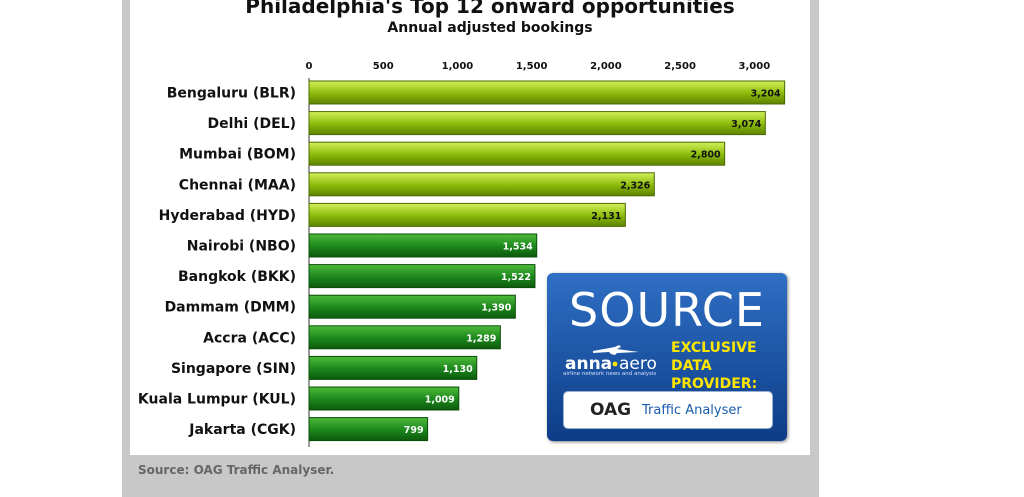 This screenshot has width=1024, height=497. Describe the element at coordinates (706, 155) in the screenshot. I see `data-label: 2,800` at that location.